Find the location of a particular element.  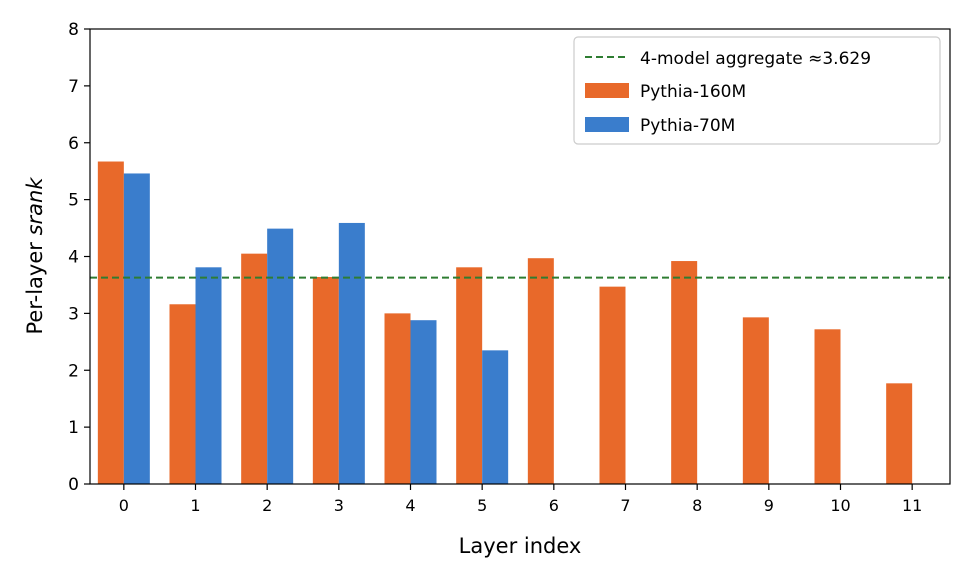

x-tick-label: 11 is located at coordinates (912, 505).